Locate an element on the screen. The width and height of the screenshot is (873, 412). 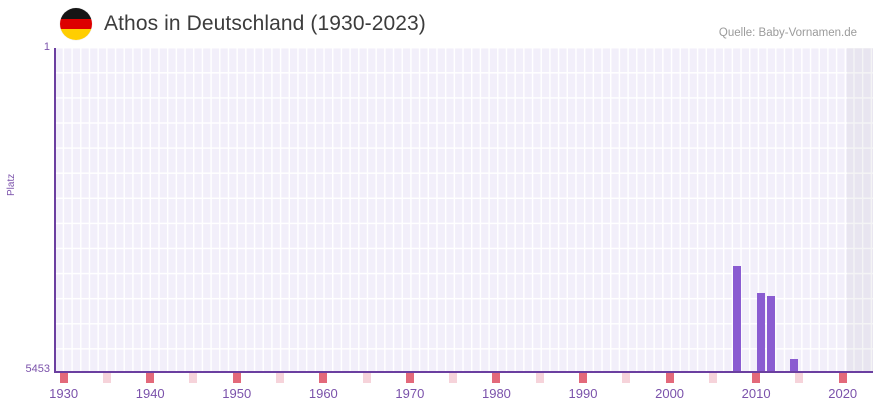
german-flag-circle-icon is located at coordinates (76, 24).